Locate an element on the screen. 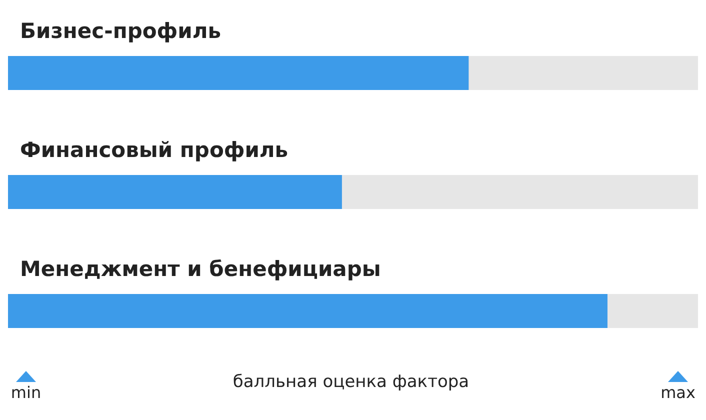 This screenshot has width=706, height=420. y-tick-label: Финансовый профиль is located at coordinates (154, 150).